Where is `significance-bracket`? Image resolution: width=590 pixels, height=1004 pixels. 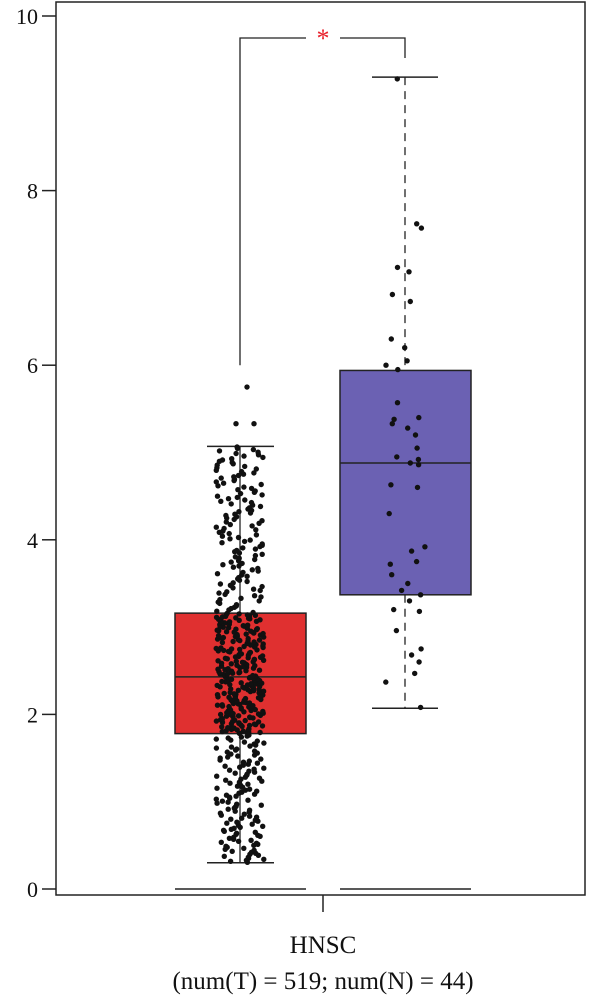
significance-bracket is located at coordinates (322, 201).